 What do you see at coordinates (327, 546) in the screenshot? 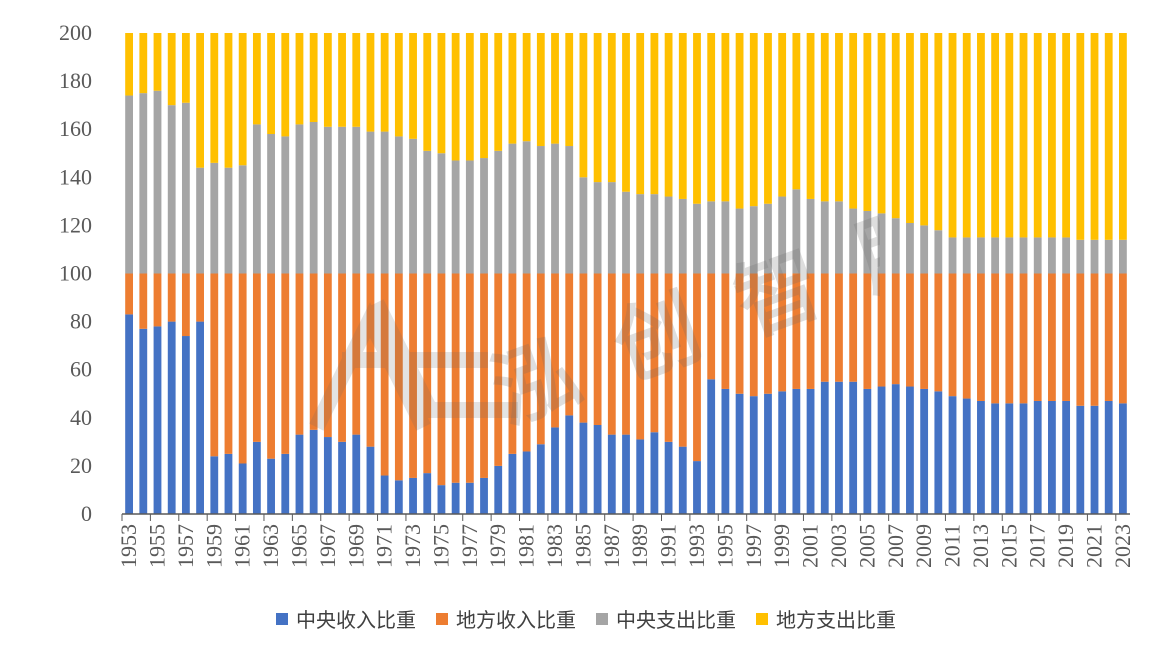
I see `x-tick-label: 1967` at bounding box center [327, 546].